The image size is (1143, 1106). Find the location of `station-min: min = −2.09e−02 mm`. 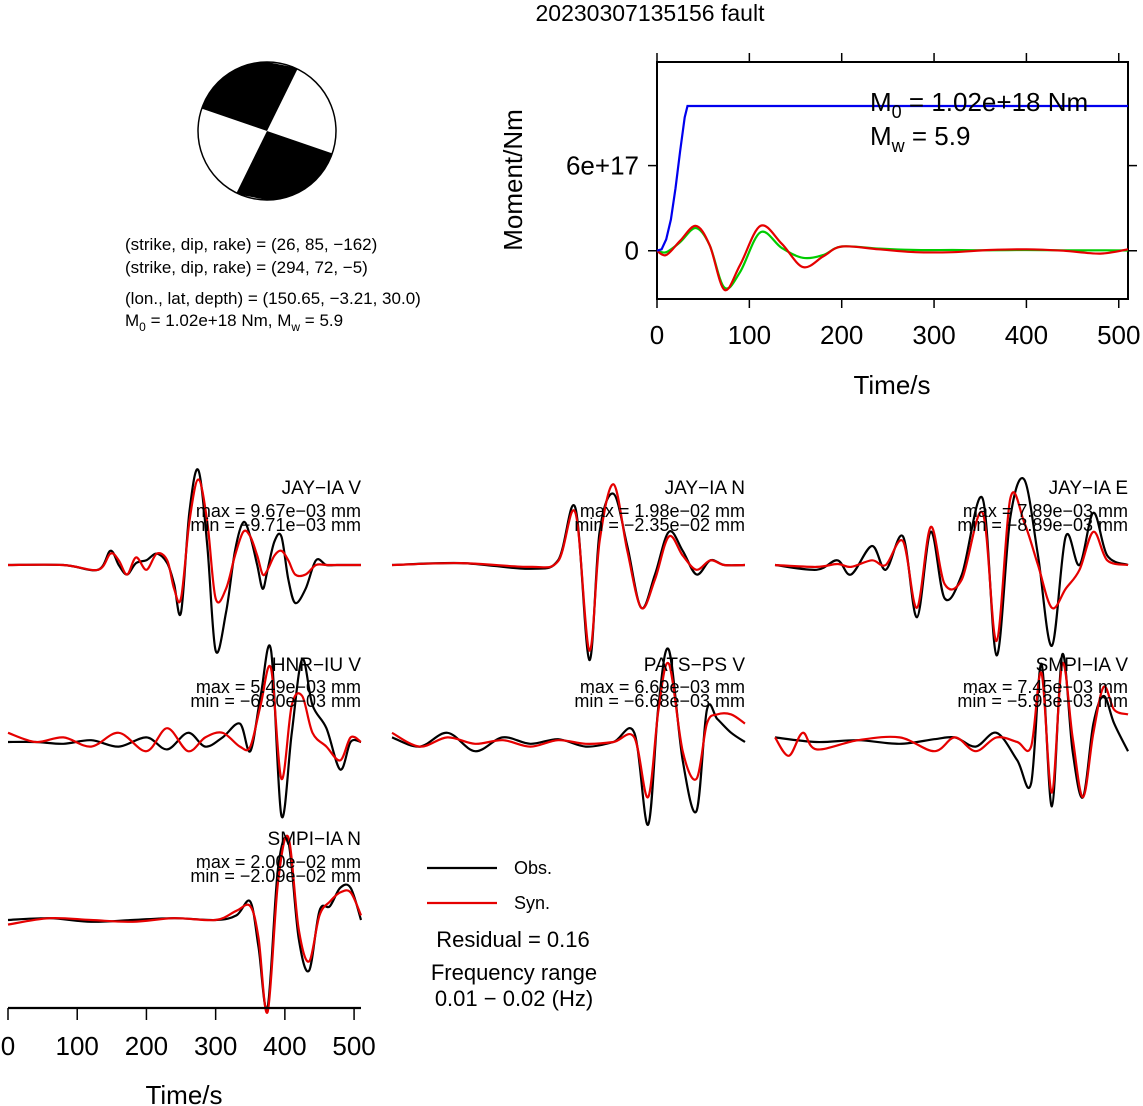

station-min: min = −2.09e−02 mm is located at coordinates (275, 876).